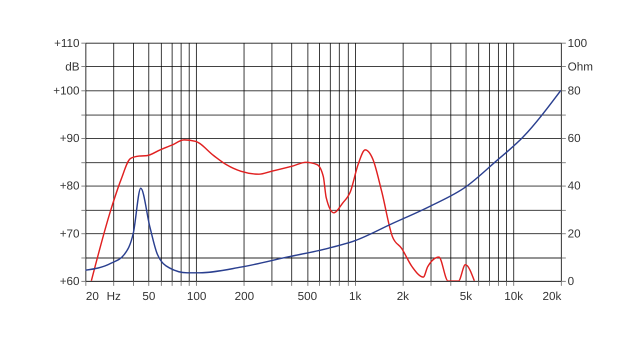 This screenshot has height=342, width=640. What do you see at coordinates (355, 297) in the screenshot?
I see `x-tick-label: 1k` at bounding box center [355, 297].